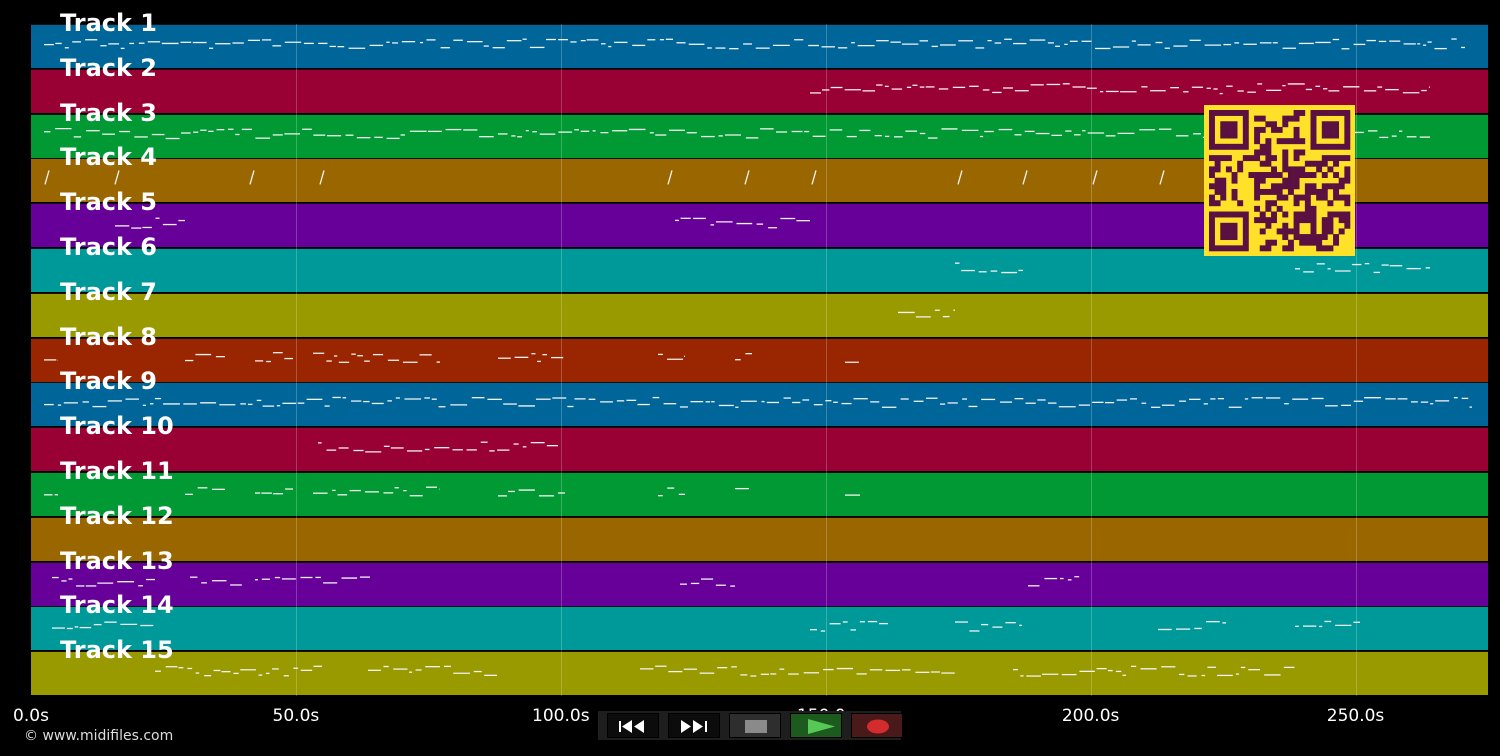  I want to click on track-label: Track 6, so click(109, 247).